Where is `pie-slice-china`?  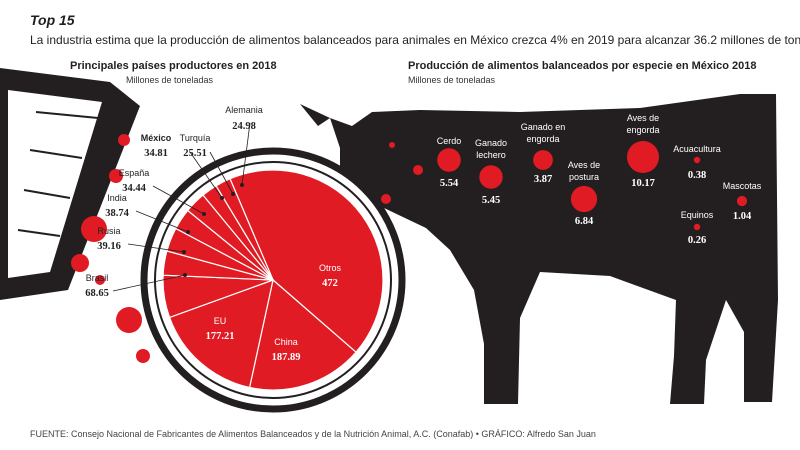 pie-slice-china is located at coordinates (302, 334).